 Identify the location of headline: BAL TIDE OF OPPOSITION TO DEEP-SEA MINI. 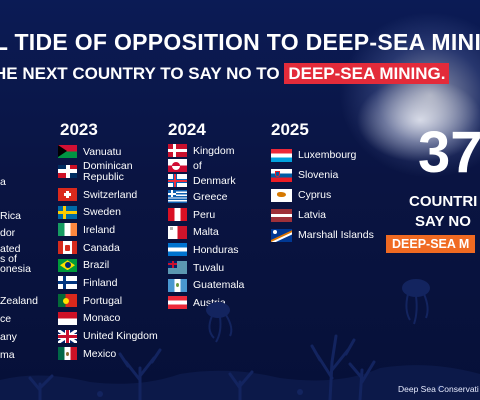
(240, 42).